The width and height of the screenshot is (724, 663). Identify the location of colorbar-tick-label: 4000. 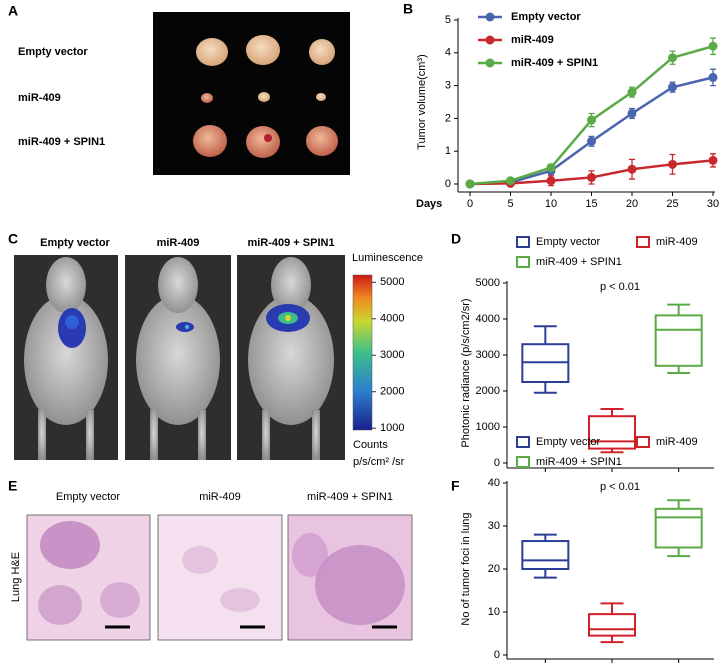
(392, 319).